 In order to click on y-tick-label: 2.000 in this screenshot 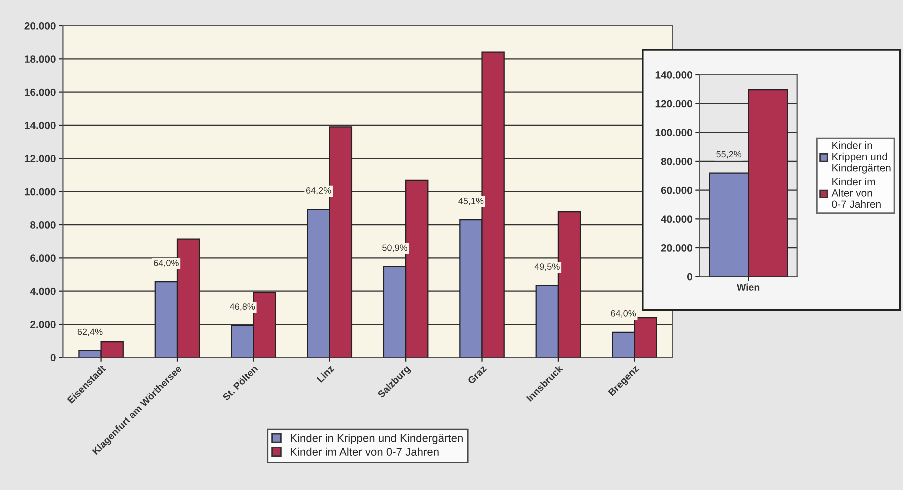, I will do `click(43, 324)`.